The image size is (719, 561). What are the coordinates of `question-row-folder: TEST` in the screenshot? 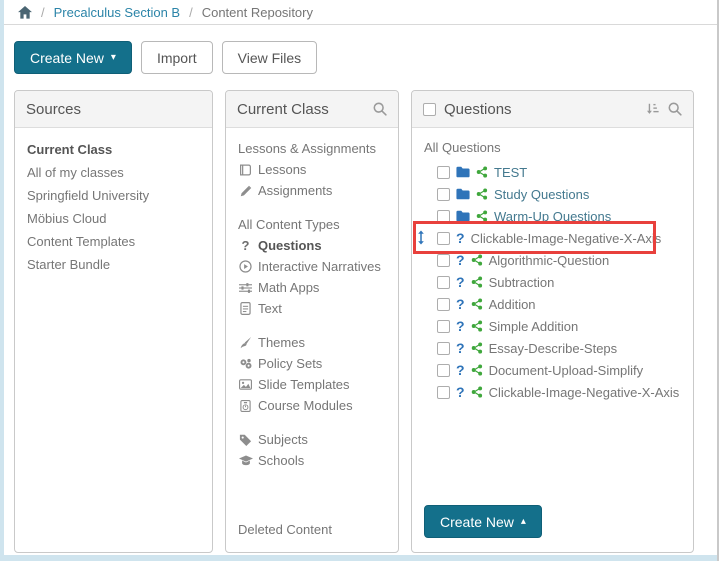 It's located at (559, 172).